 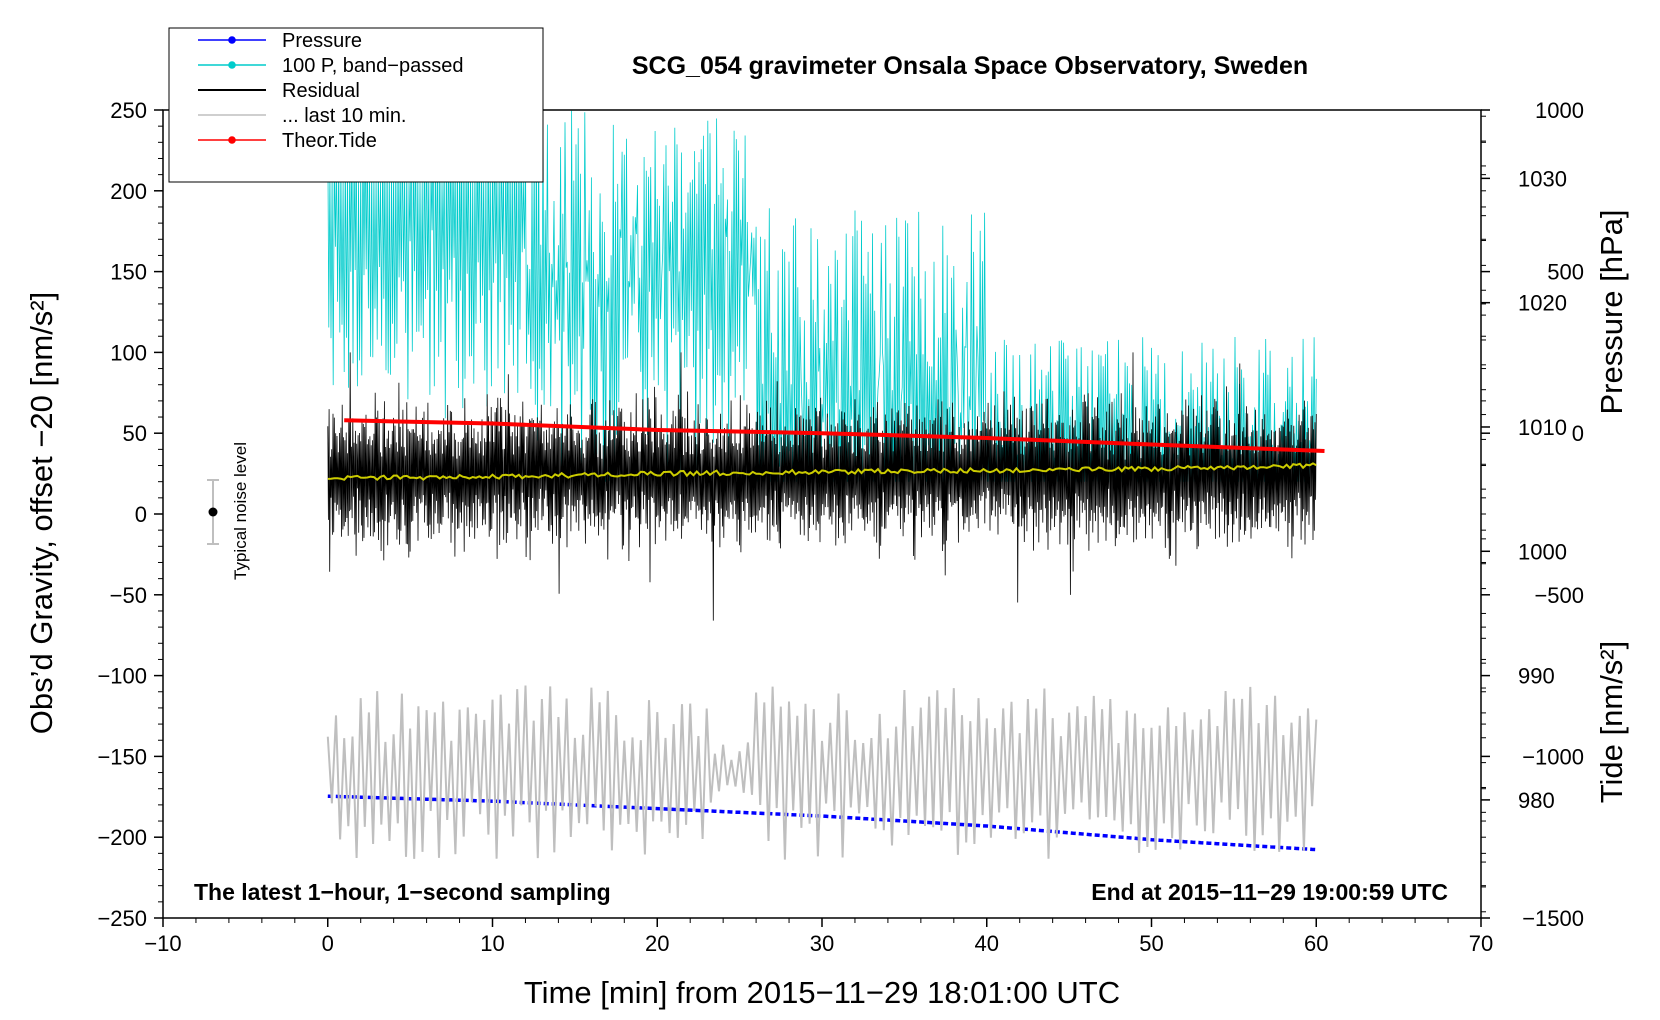 What do you see at coordinates (213, 512) in the screenshot?
I see `noise-bar-center` at bounding box center [213, 512].